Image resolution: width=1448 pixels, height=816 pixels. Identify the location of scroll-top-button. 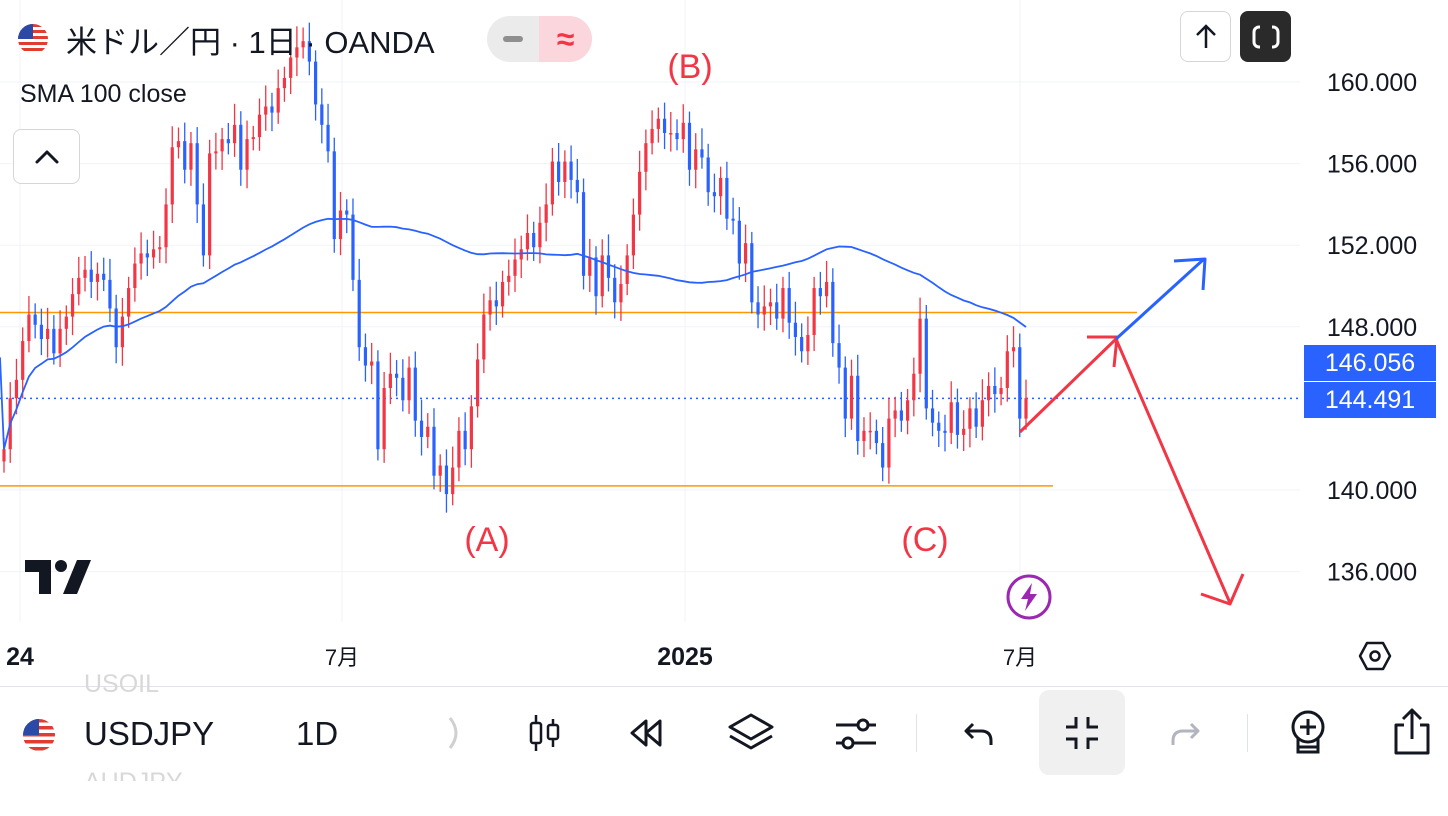
(1205, 36).